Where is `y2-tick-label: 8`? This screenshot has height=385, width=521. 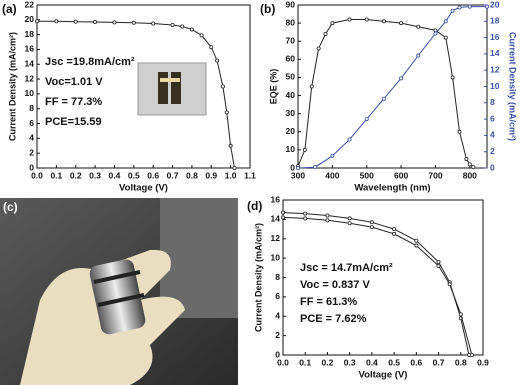
y2-tick-label: 8 is located at coordinates (492, 102).